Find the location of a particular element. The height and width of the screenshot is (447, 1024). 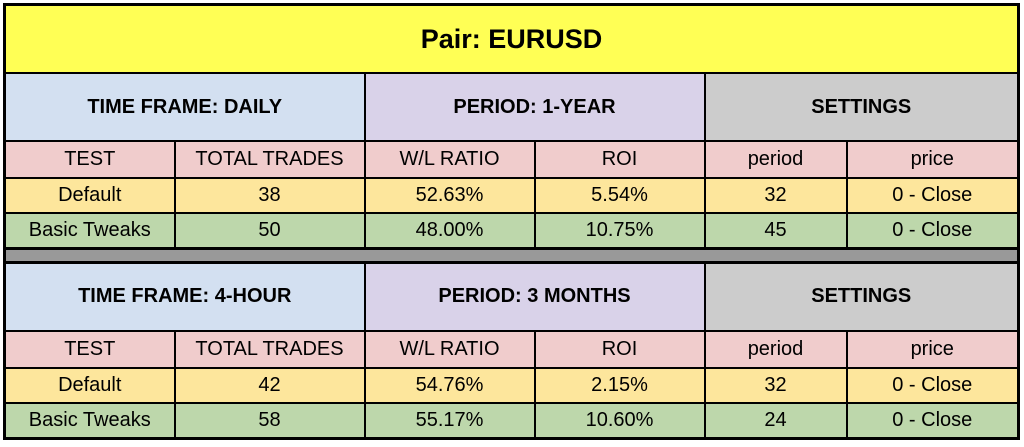

table-cell: 24 is located at coordinates (775, 420).